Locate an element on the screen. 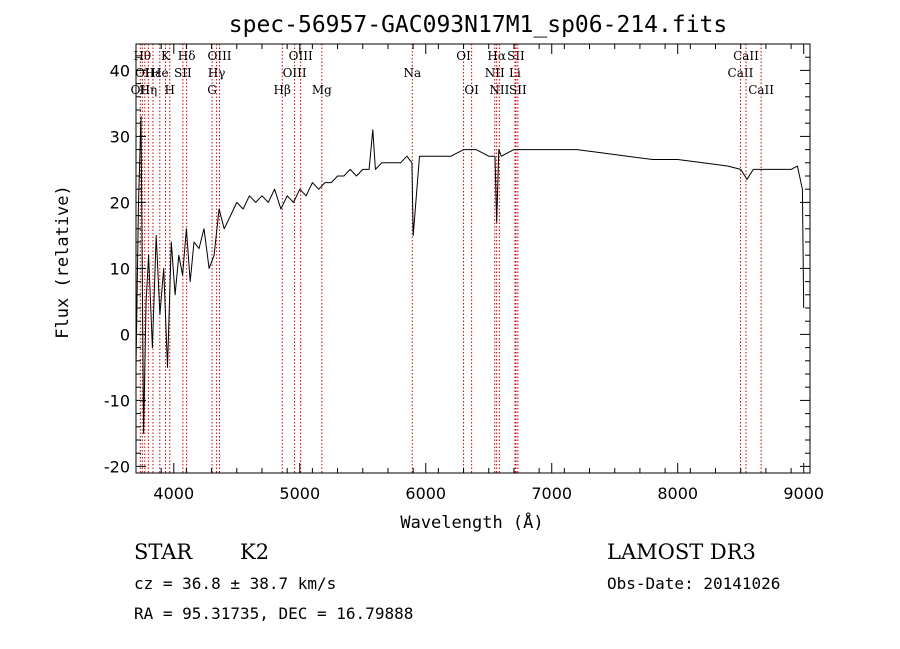 This screenshot has height=649, width=900. spectral-line-label-16: Mg is located at coordinates (322, 90).